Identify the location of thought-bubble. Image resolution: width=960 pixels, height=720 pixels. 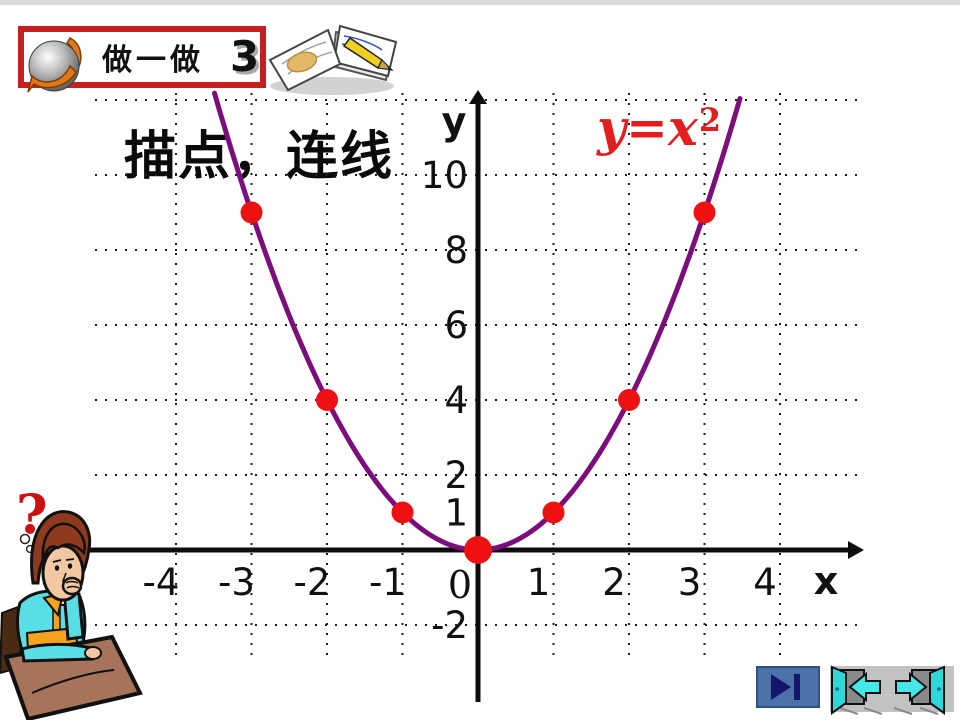
(25, 539).